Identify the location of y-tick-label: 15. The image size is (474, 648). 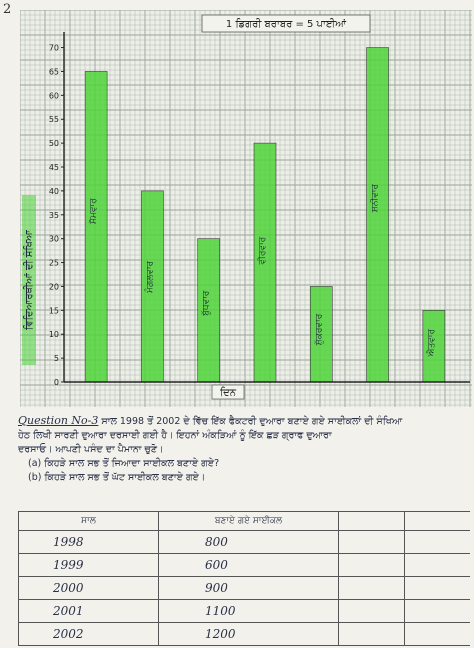
(54, 310).